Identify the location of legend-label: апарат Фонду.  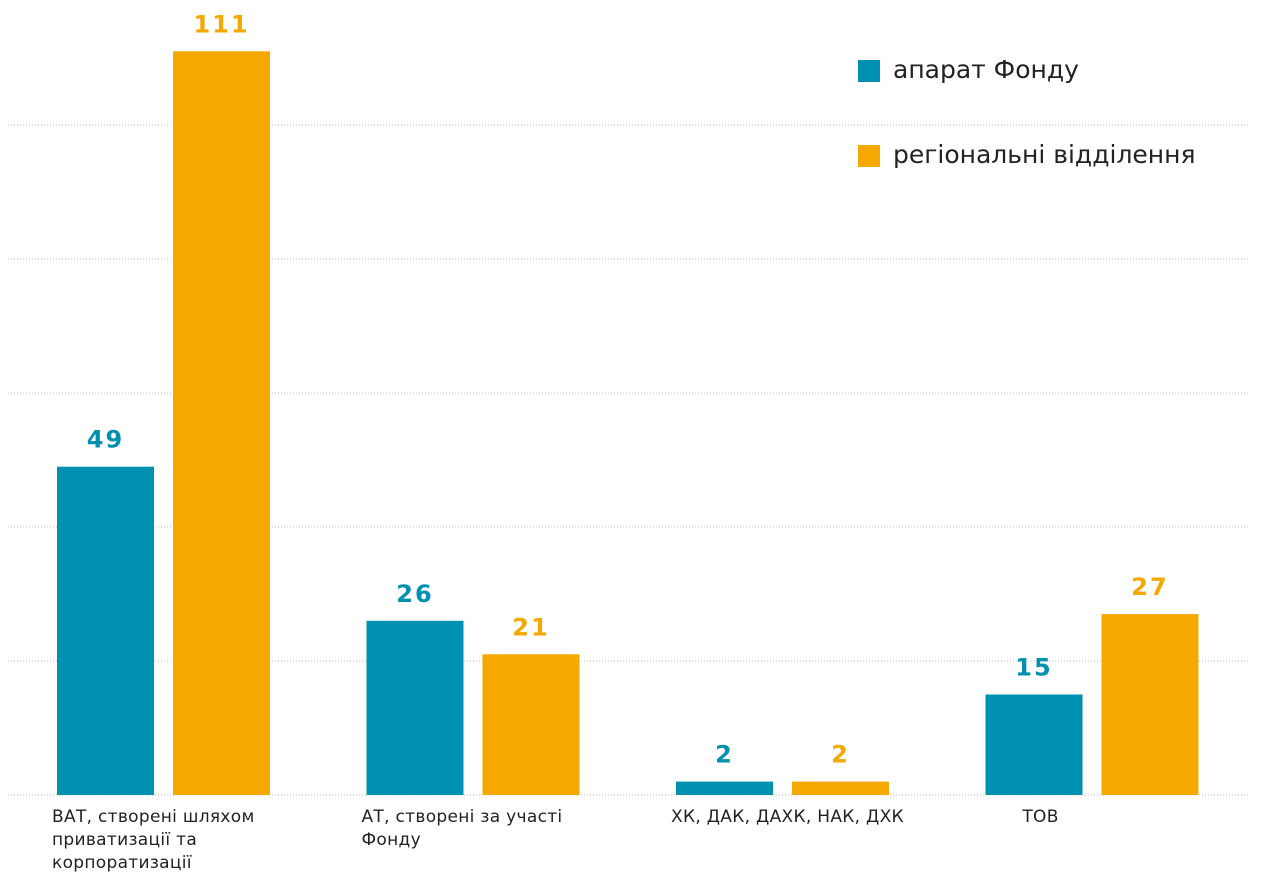
(986, 69).